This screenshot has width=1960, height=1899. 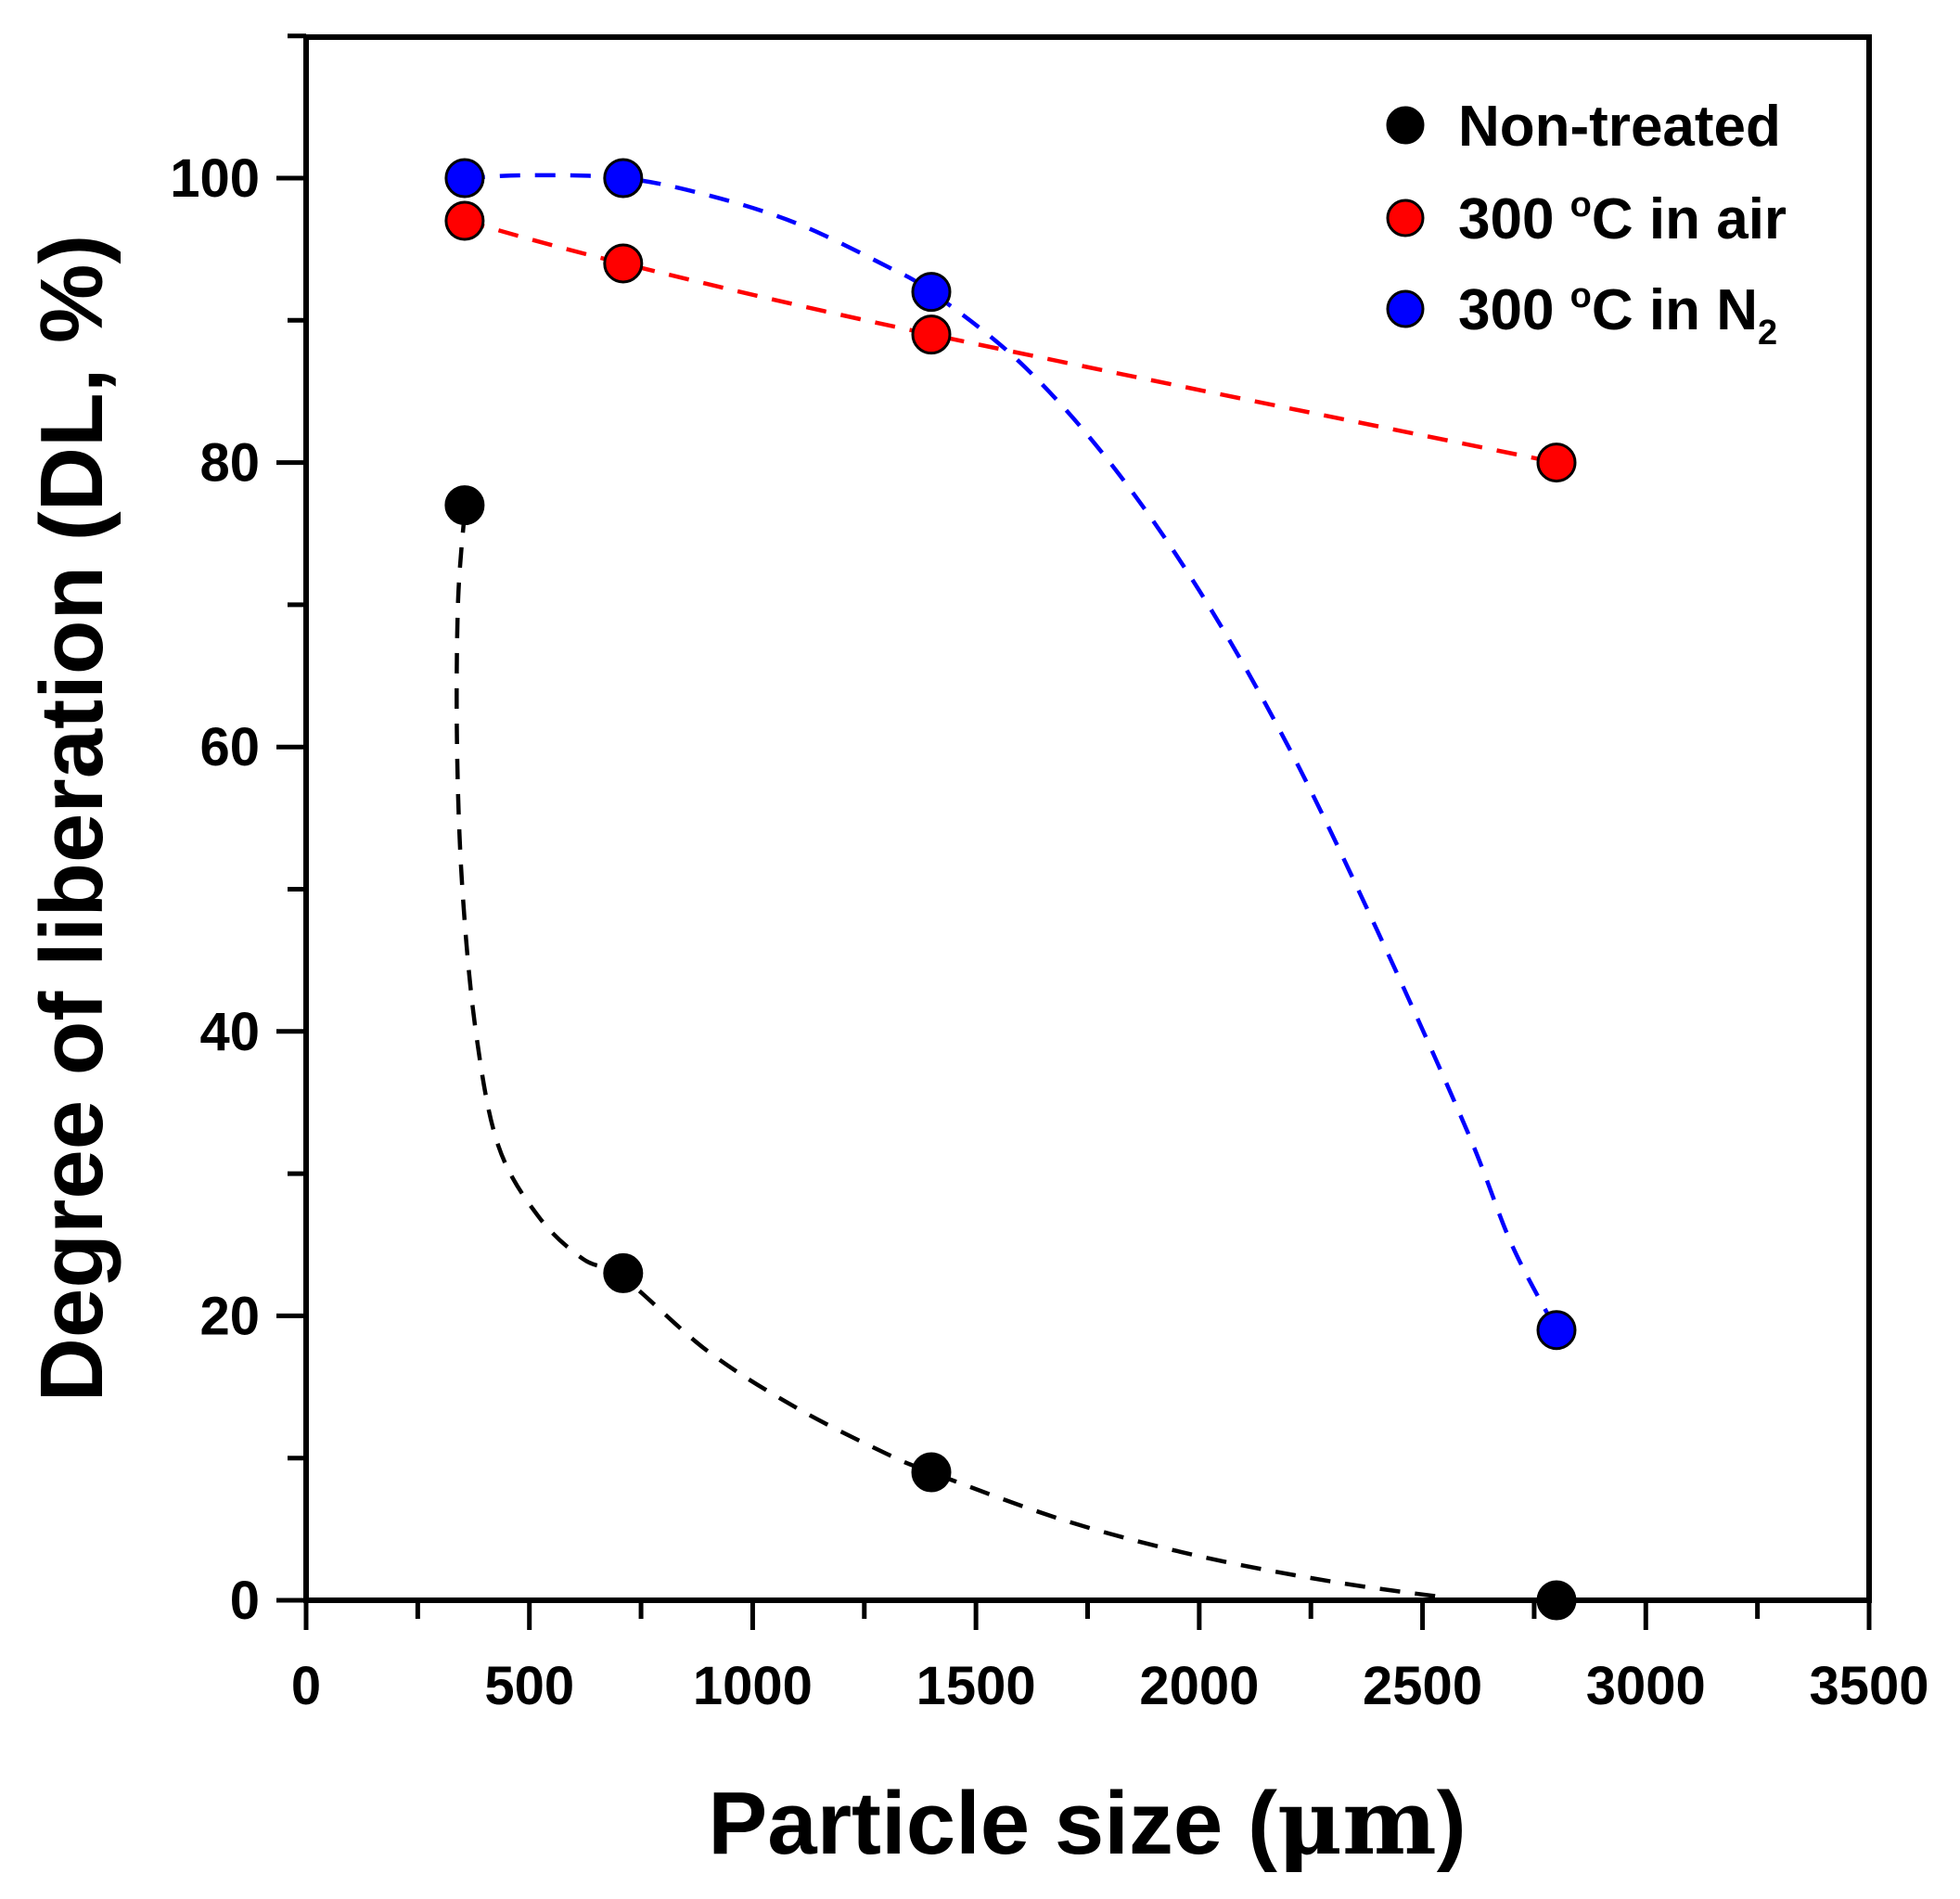 What do you see at coordinates (529, 1686) in the screenshot?
I see `x-tick-label: 500` at bounding box center [529, 1686].